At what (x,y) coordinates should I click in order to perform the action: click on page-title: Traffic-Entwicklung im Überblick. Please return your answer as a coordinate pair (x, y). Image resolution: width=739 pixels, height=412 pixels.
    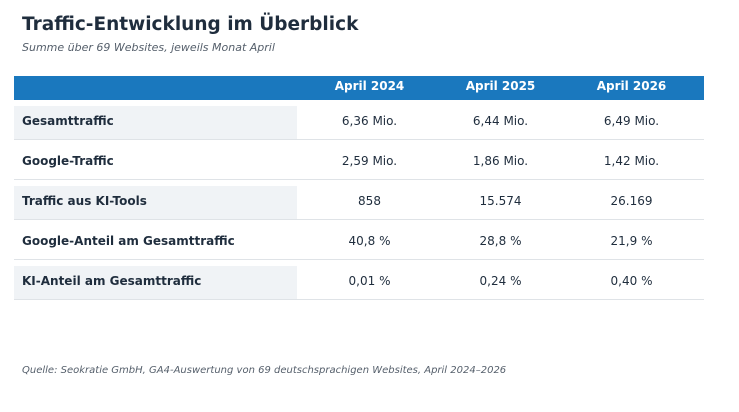
    Looking at the image, I should click on (190, 24).